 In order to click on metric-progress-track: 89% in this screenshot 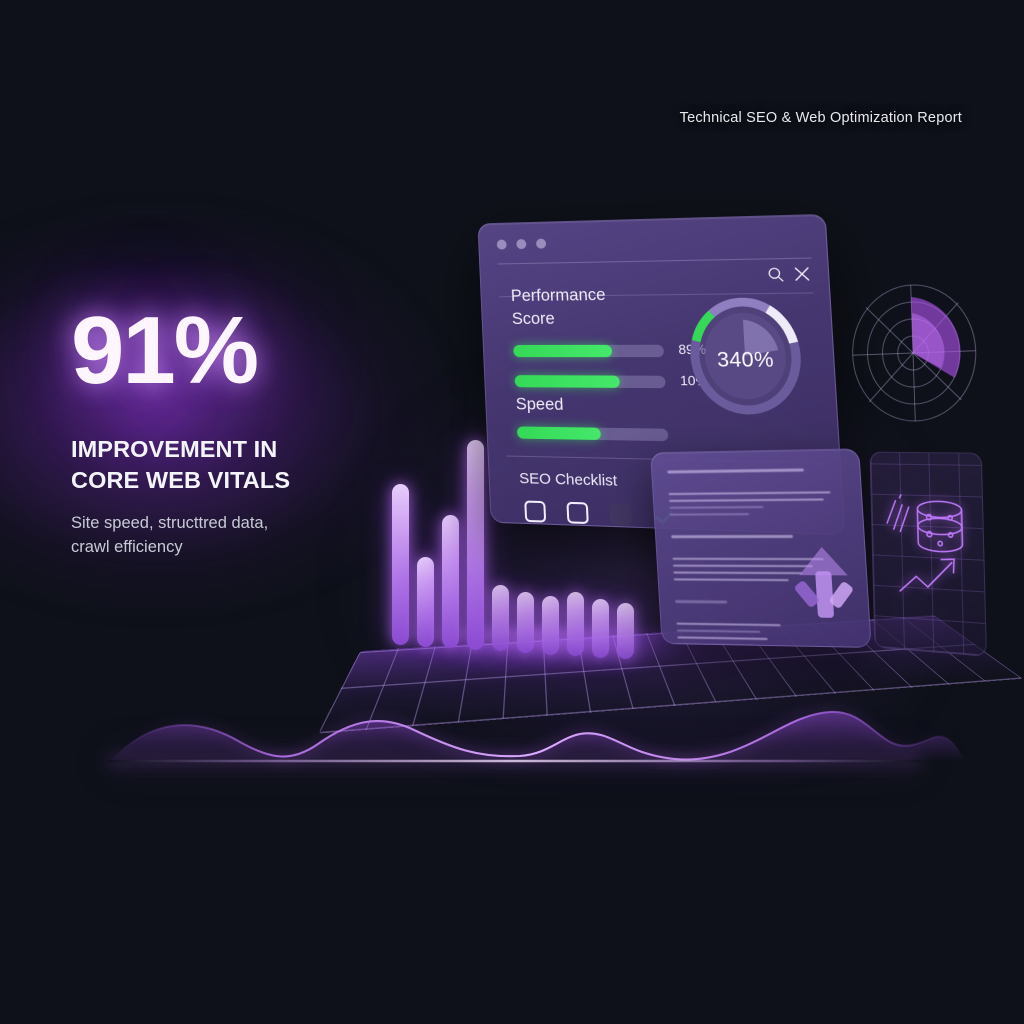, I will do `click(609, 350)`.